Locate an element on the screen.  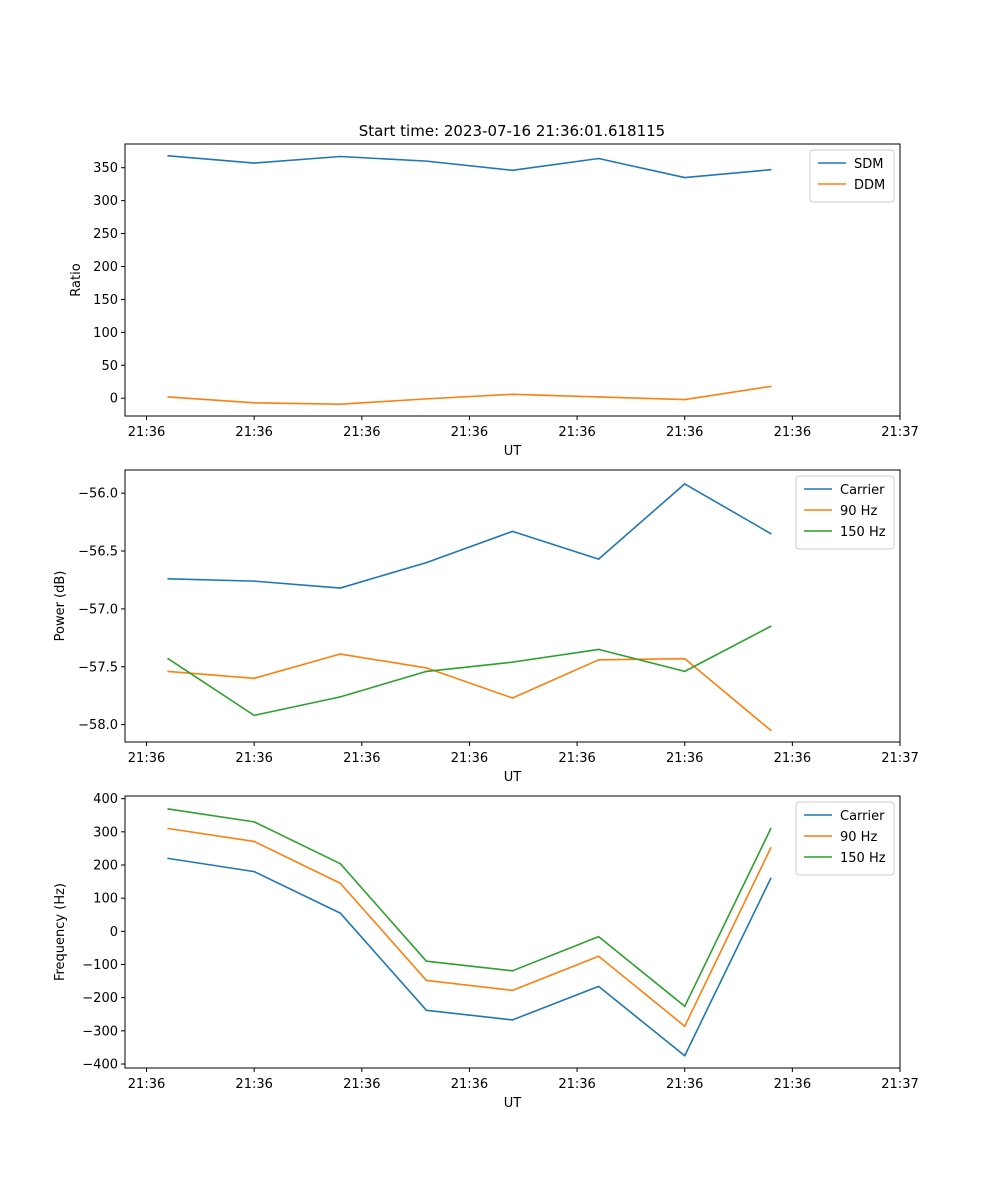
frequency-y-tick-label: −400 is located at coordinates (100, 1065).